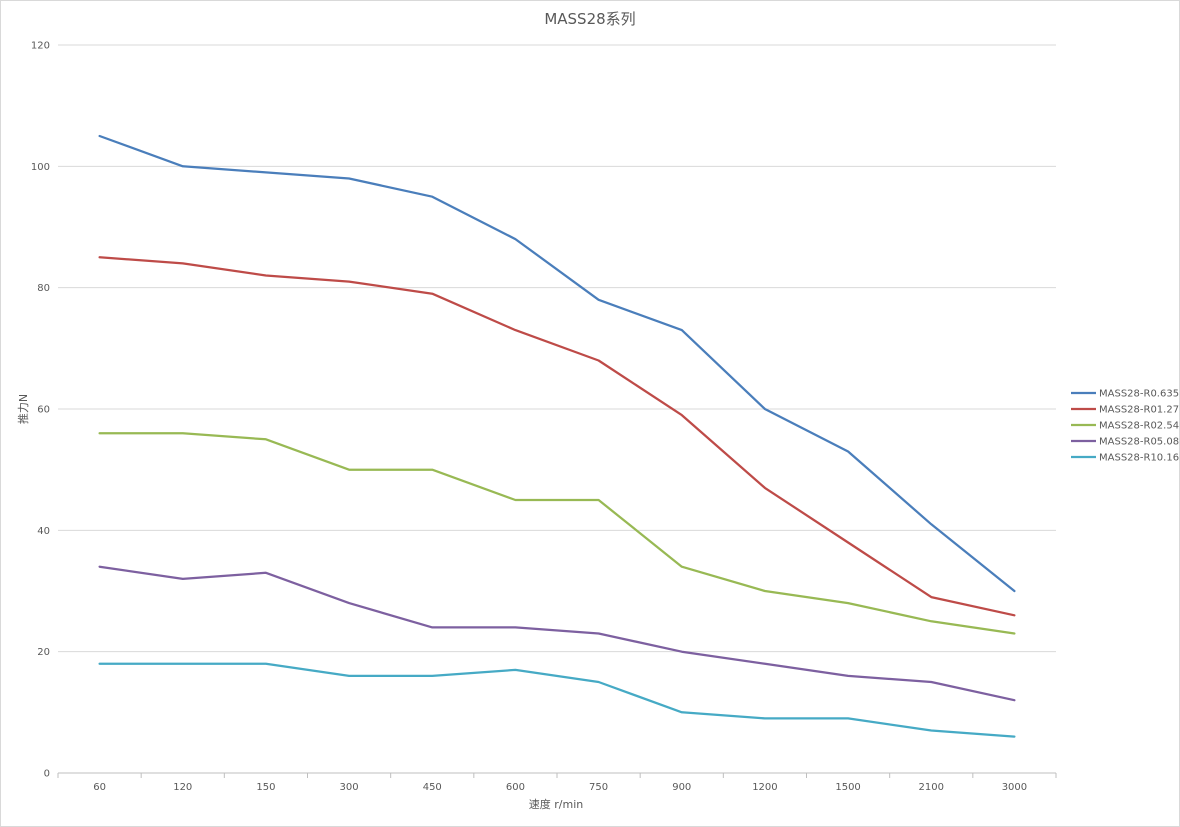 Image resolution: width=1180 pixels, height=827 pixels. Describe the element at coordinates (1139, 410) in the screenshot. I see `legend-label: MASS28-R01.27` at that location.